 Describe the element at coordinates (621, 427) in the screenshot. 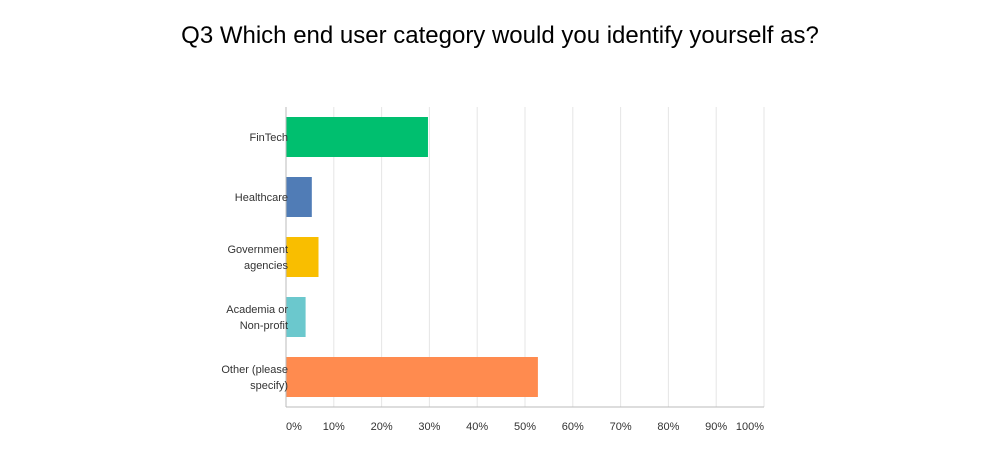

I see `x-tick-label: 70%` at that location.